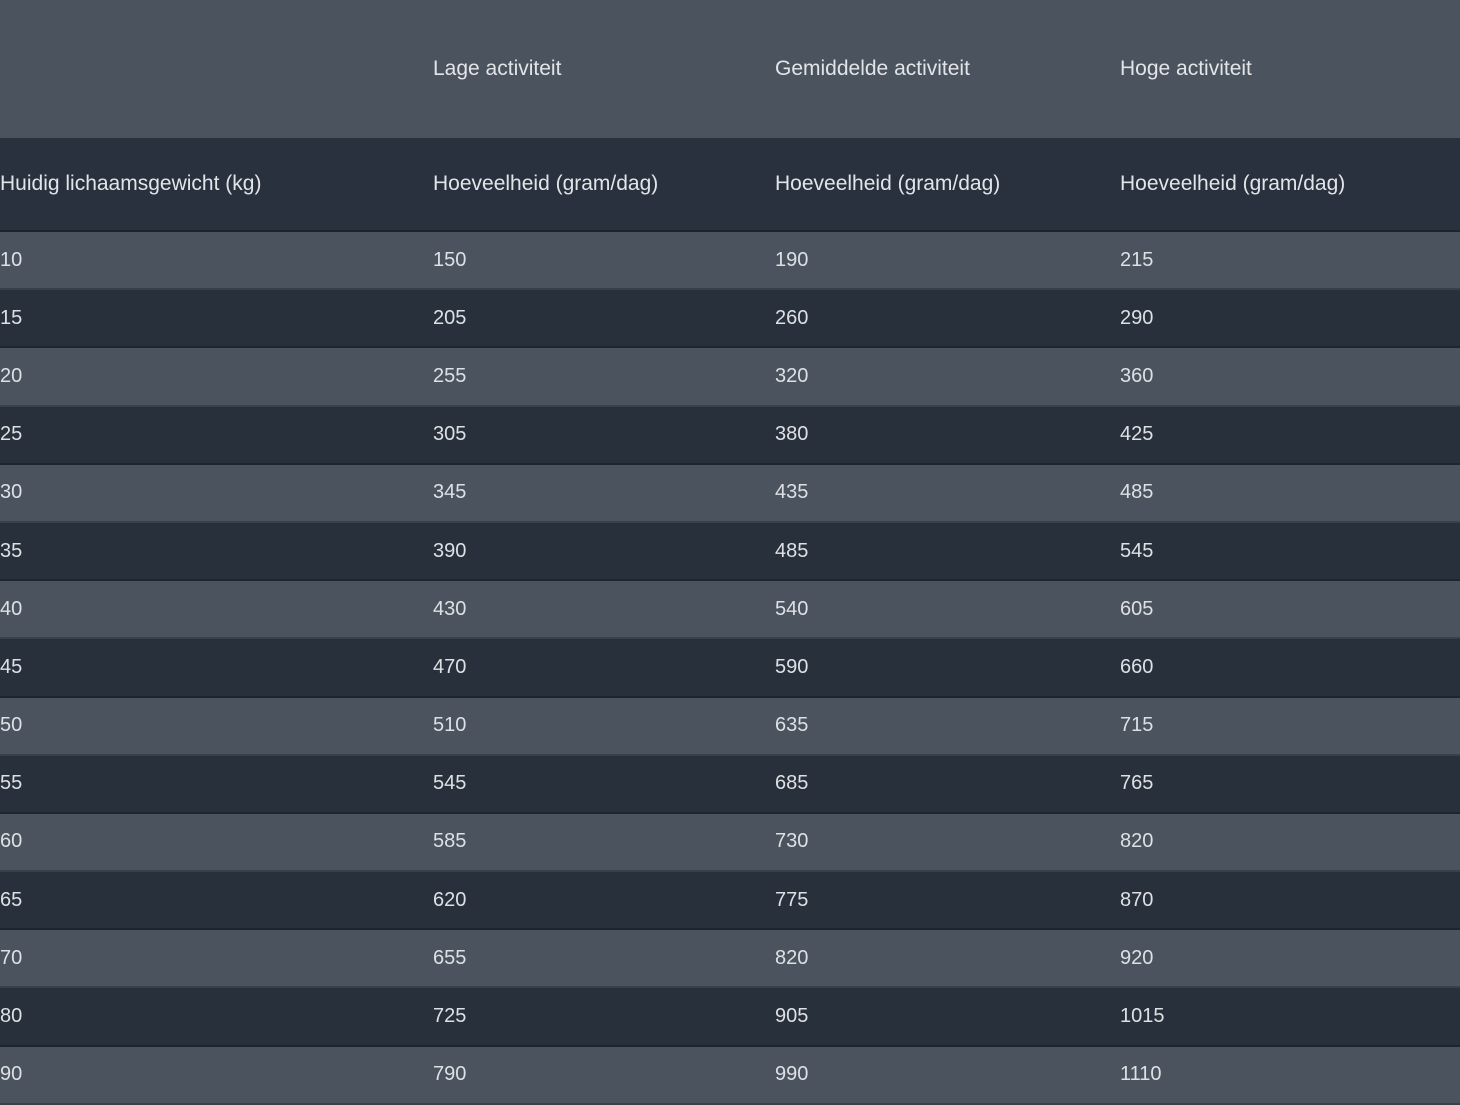 The image size is (1460, 1105). I want to click on cell-weight: 80, so click(11, 1016).